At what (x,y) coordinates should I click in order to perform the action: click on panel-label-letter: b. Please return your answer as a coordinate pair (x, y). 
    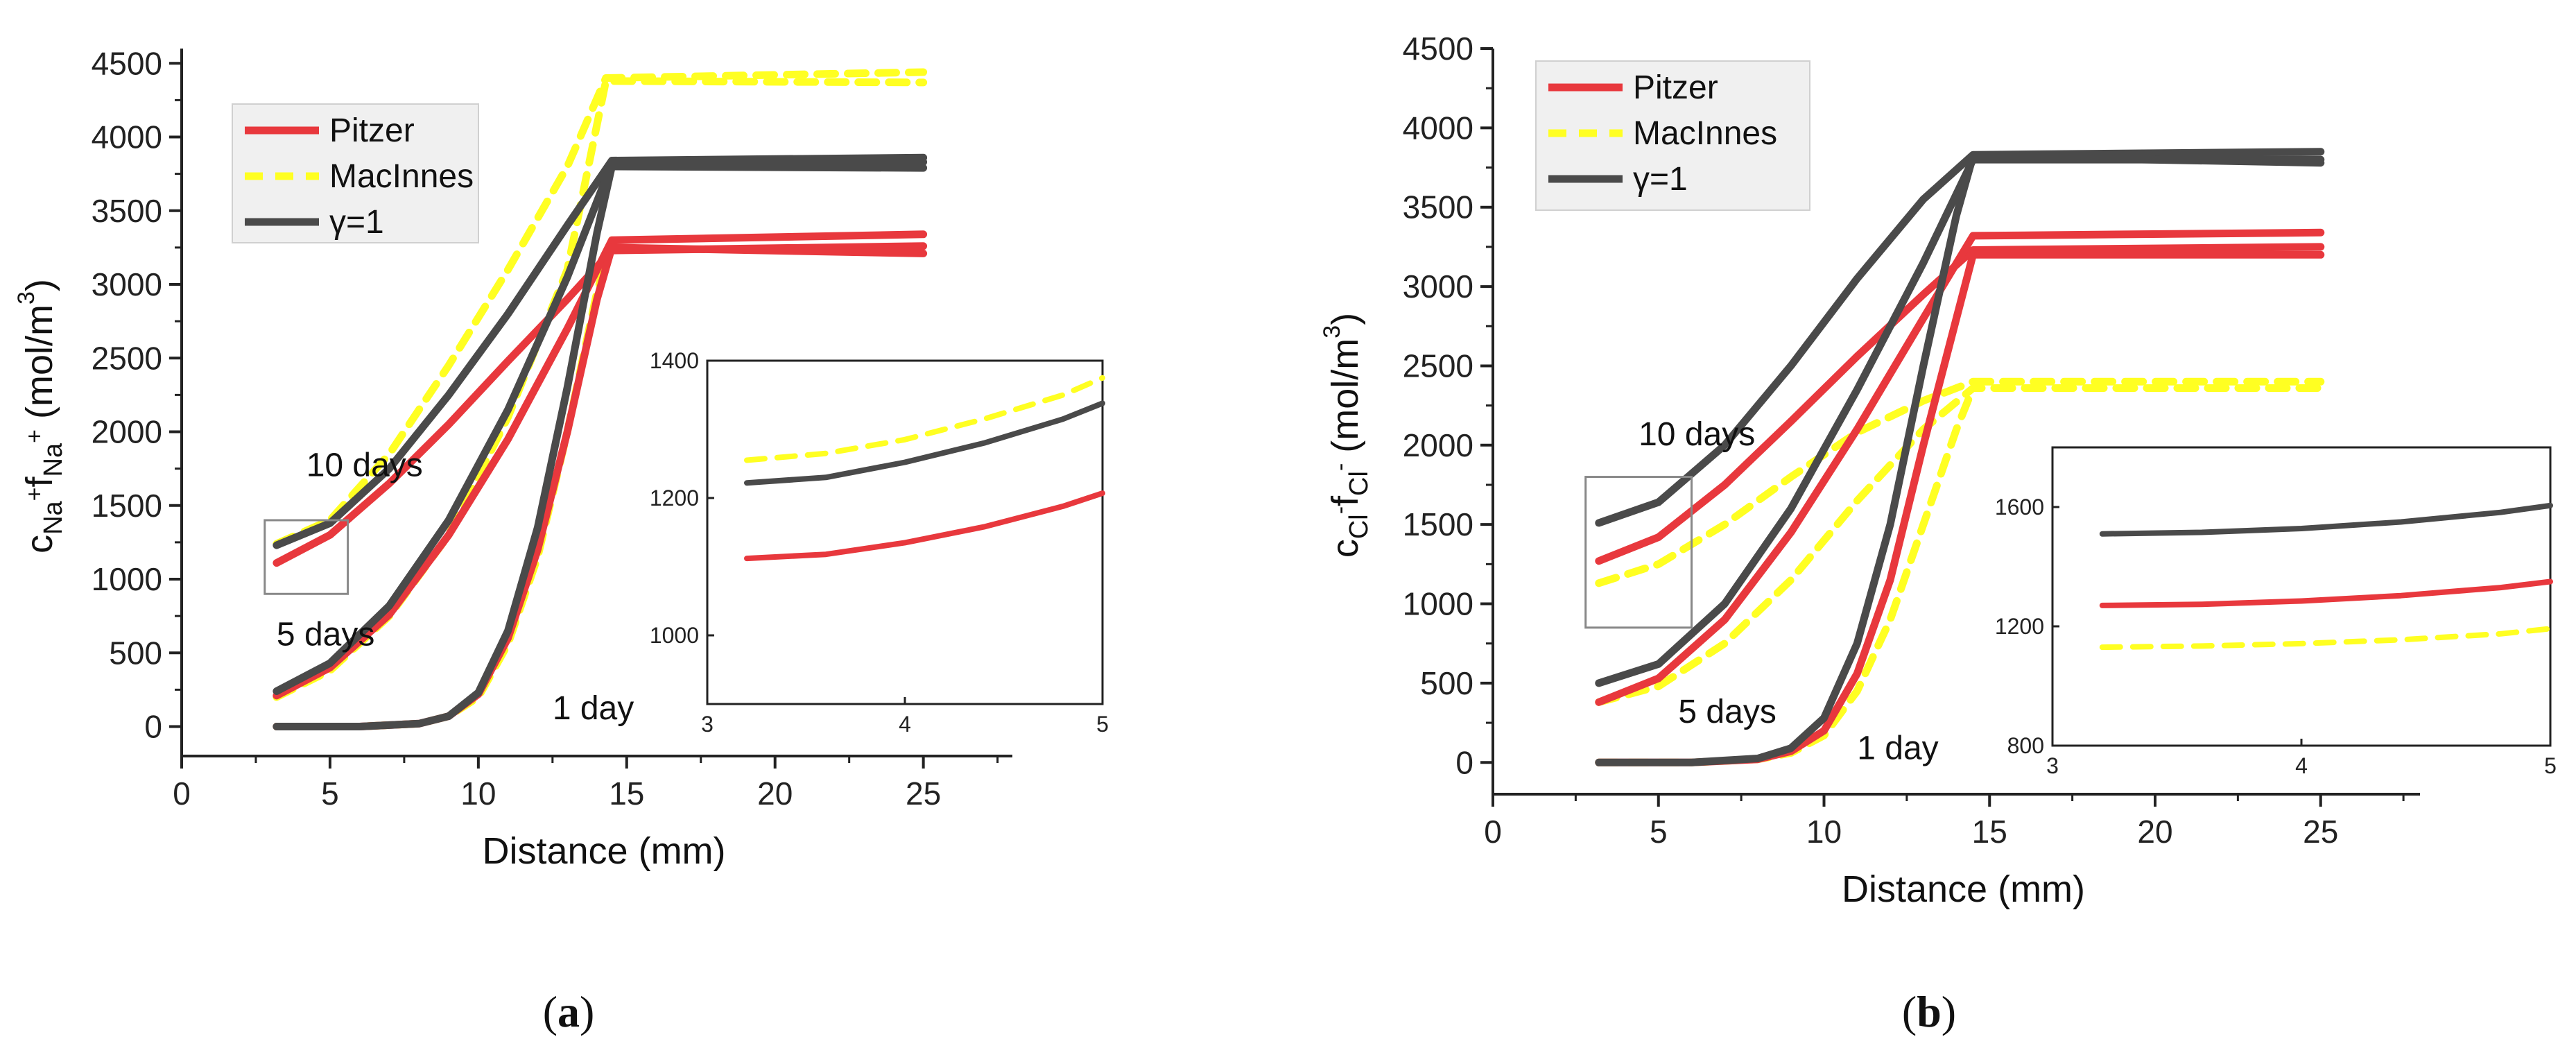
    Looking at the image, I should click on (1929, 1011).